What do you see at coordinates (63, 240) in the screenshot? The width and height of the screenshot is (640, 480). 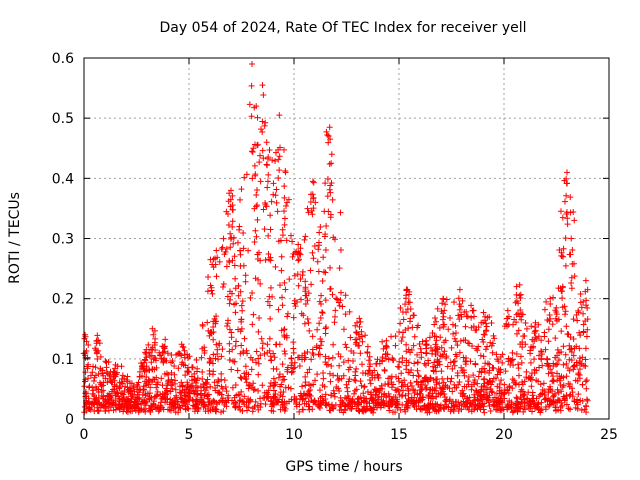 I see `y-tick-label: 0.3` at bounding box center [63, 240].